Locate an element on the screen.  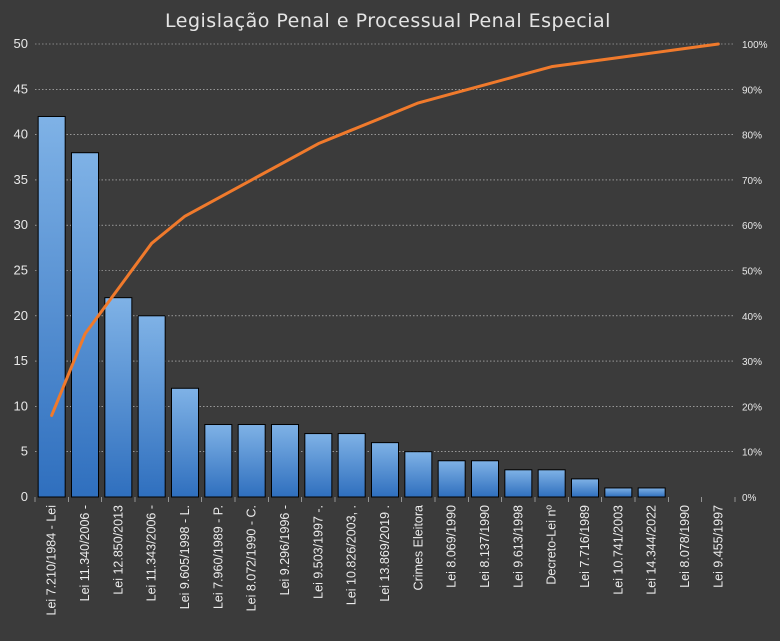
right-tick-label: 0% is located at coordinates (749, 498).